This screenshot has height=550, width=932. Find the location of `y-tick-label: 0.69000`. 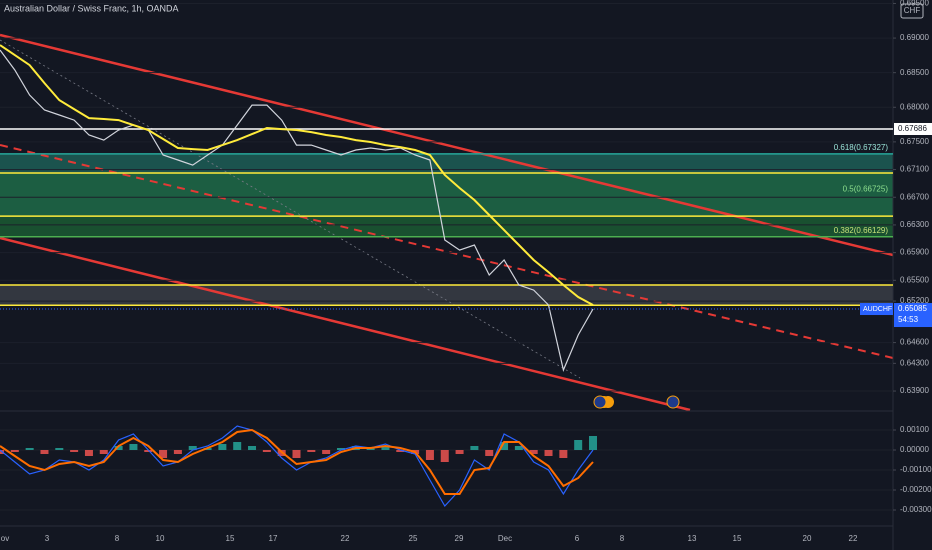

y-tick-label: 0.69000 is located at coordinates (914, 37).